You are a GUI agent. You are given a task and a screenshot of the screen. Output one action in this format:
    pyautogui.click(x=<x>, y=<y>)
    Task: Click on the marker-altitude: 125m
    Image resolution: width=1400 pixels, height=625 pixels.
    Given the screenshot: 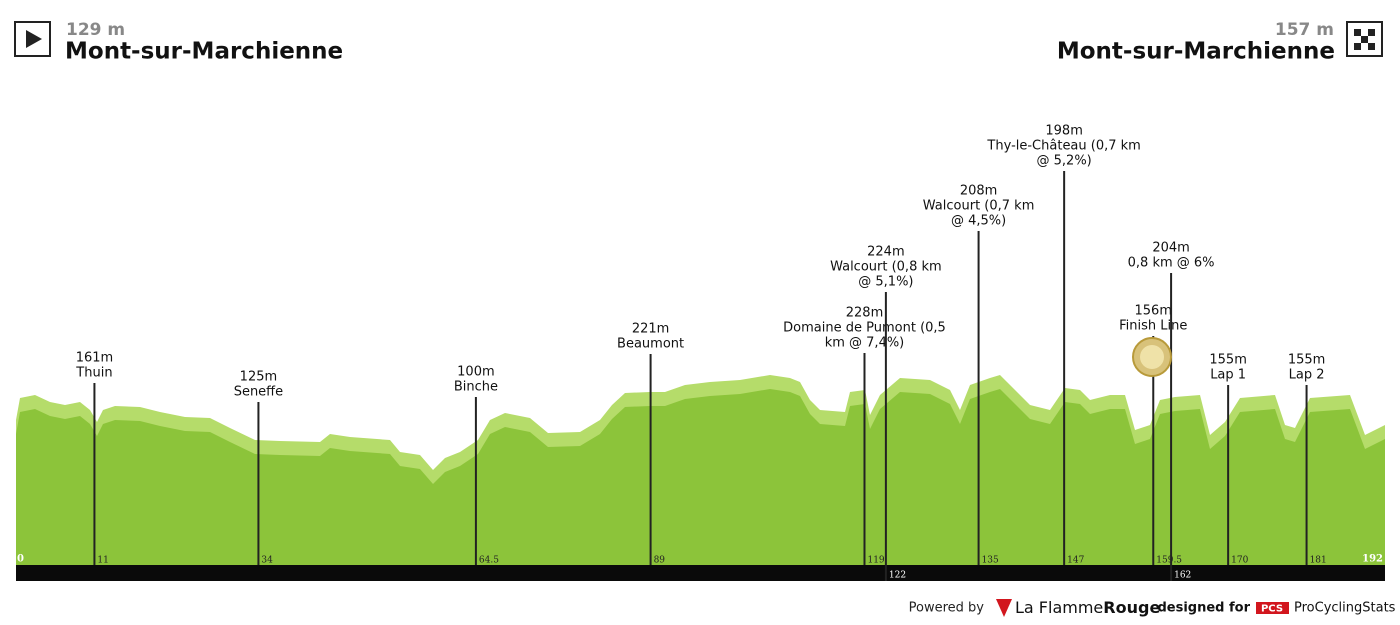 What is the action you would take?
    pyautogui.click(x=258, y=377)
    